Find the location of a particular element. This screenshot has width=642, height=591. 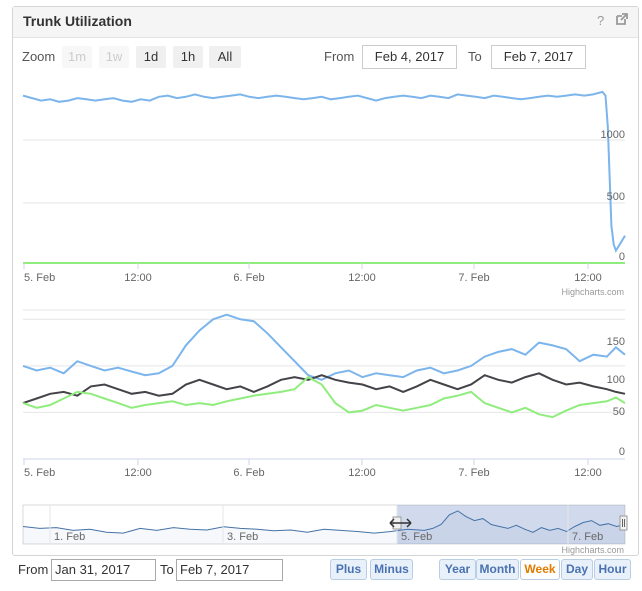

navigator-frame is located at coordinates (324, 524).